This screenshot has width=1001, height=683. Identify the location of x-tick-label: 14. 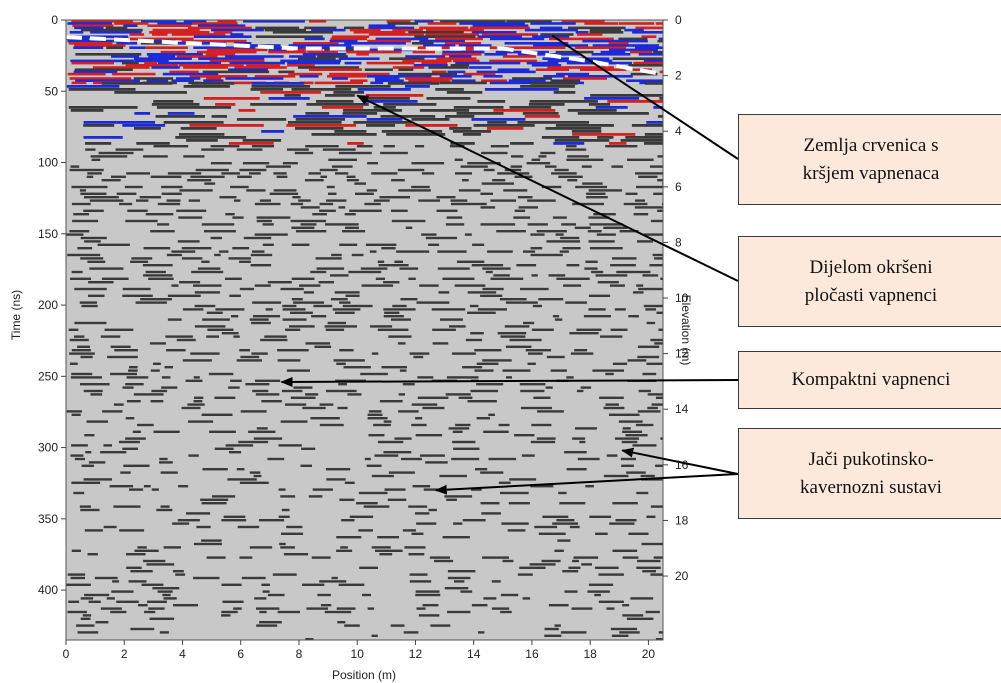
(474, 654).